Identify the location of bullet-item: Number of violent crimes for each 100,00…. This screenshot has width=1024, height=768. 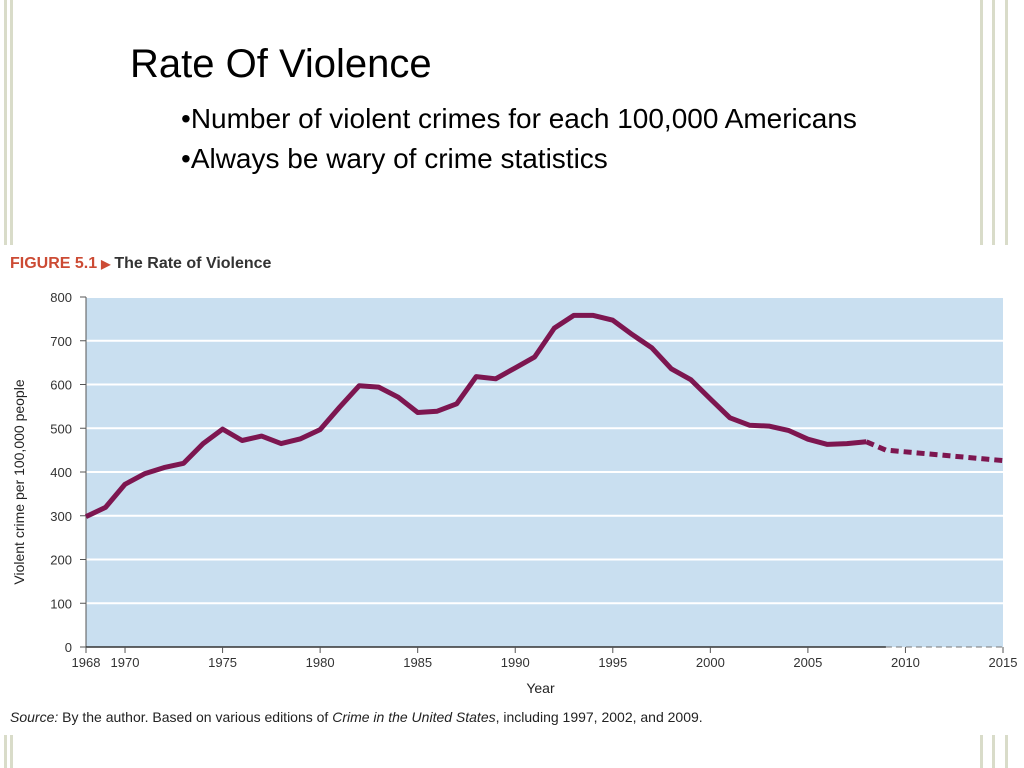
(531, 119).